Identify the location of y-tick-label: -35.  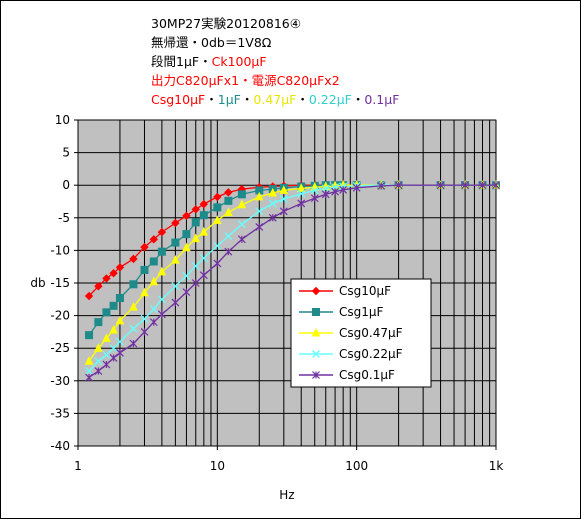
(60, 413).